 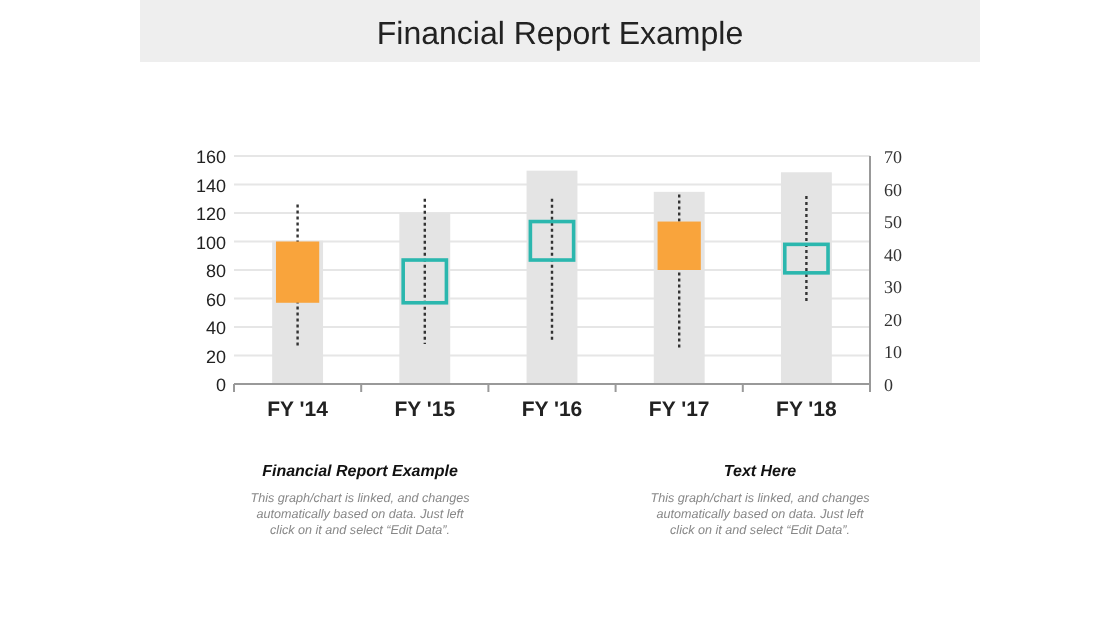 I want to click on x-tick-label: FY '18, so click(x=807, y=410).